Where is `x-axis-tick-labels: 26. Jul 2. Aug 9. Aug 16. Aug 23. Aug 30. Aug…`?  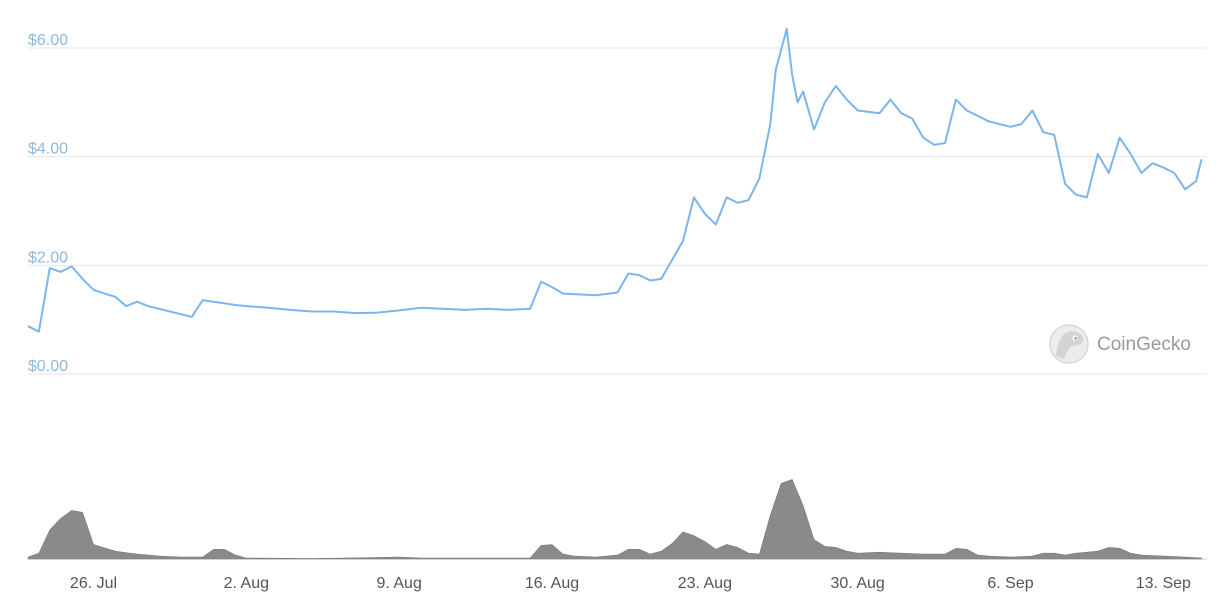 x-axis-tick-labels: 26. Jul 2. Aug 9. Aug 16. Aug 23. Aug 30. Aug… is located at coordinates (630, 583).